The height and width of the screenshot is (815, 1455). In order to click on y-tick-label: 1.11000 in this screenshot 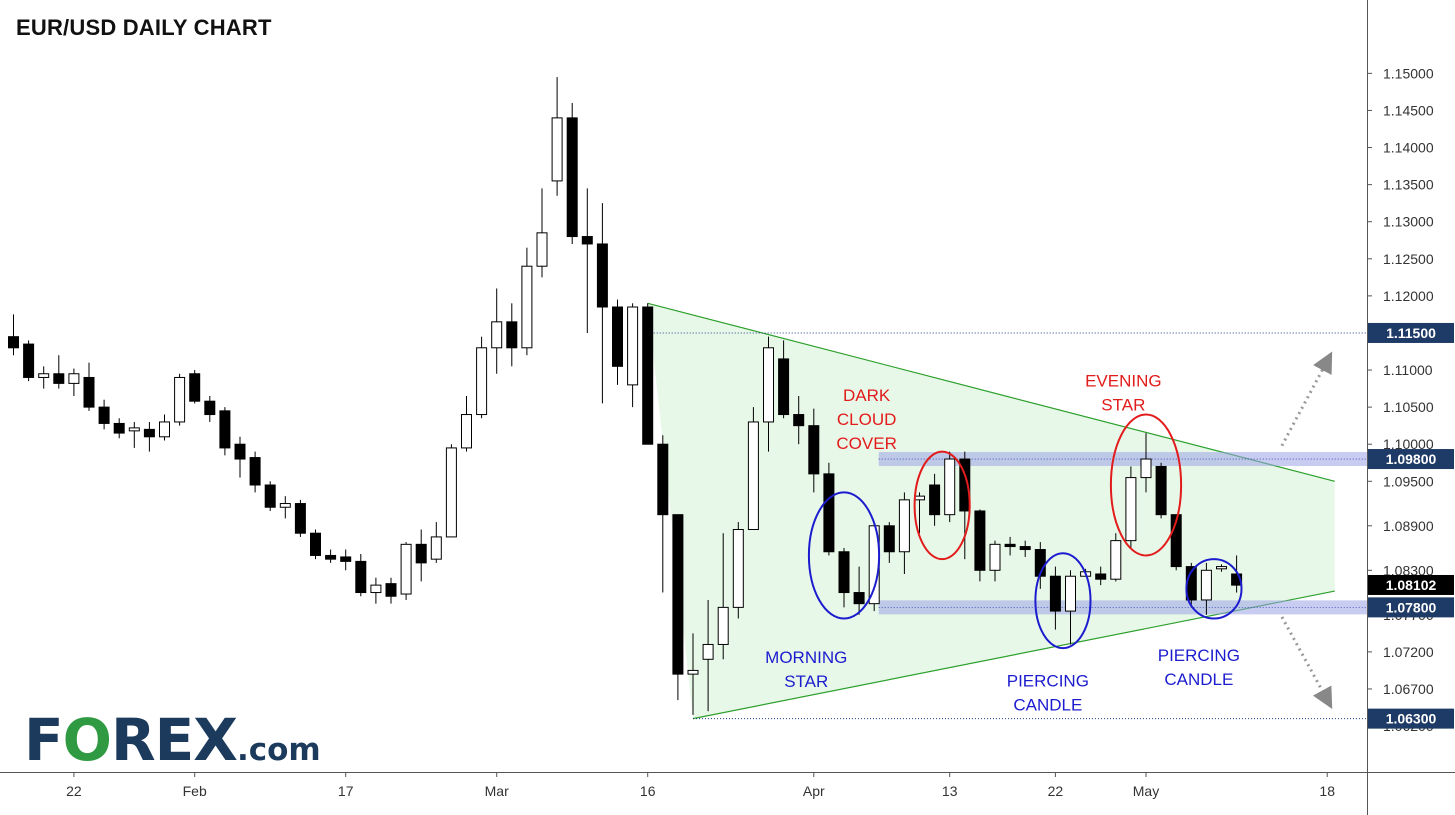, I will do `click(1408, 370)`.